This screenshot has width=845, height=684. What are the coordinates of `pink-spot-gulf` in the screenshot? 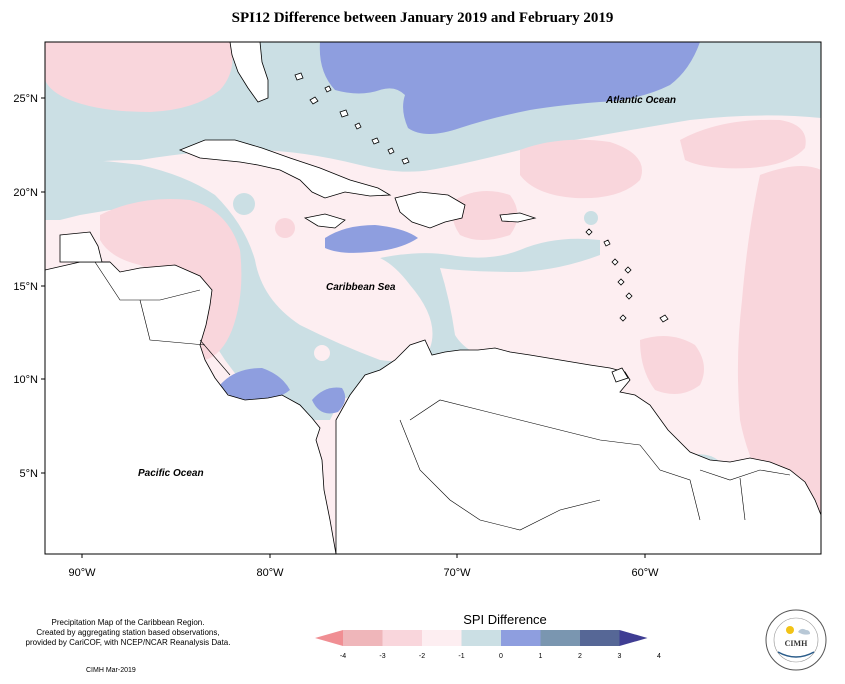 It's located at (285, 228).